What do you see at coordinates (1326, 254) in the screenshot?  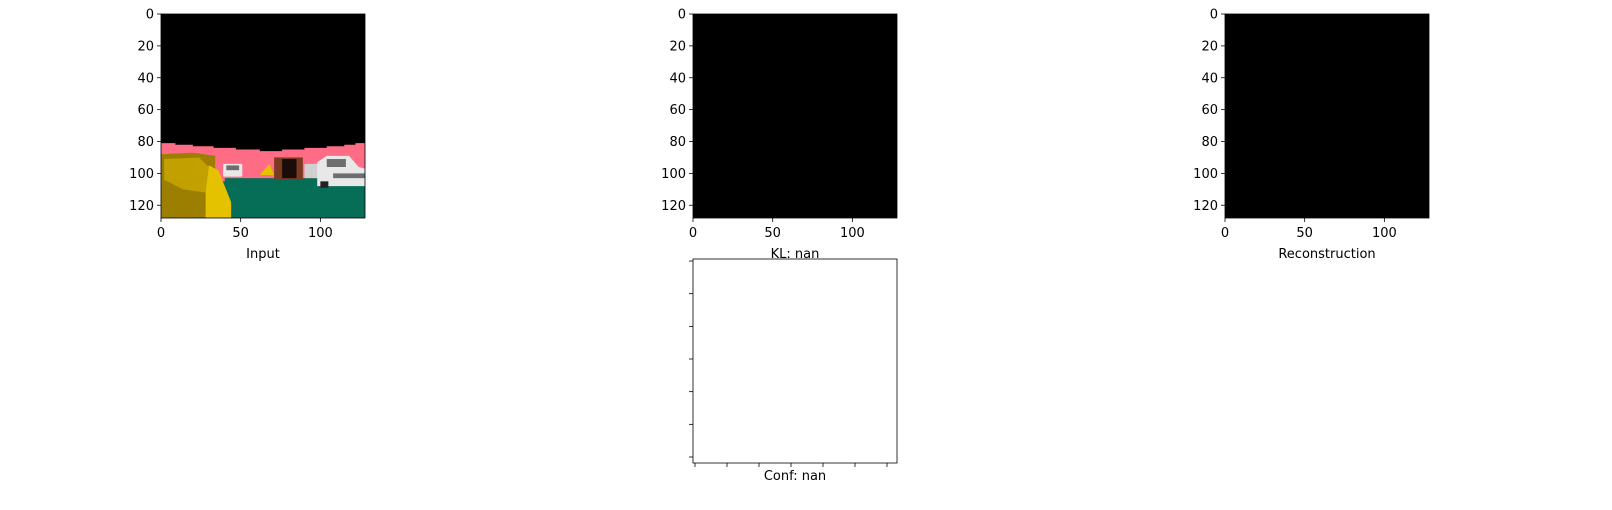 I see `x-axis-label: Reconstruction` at bounding box center [1326, 254].